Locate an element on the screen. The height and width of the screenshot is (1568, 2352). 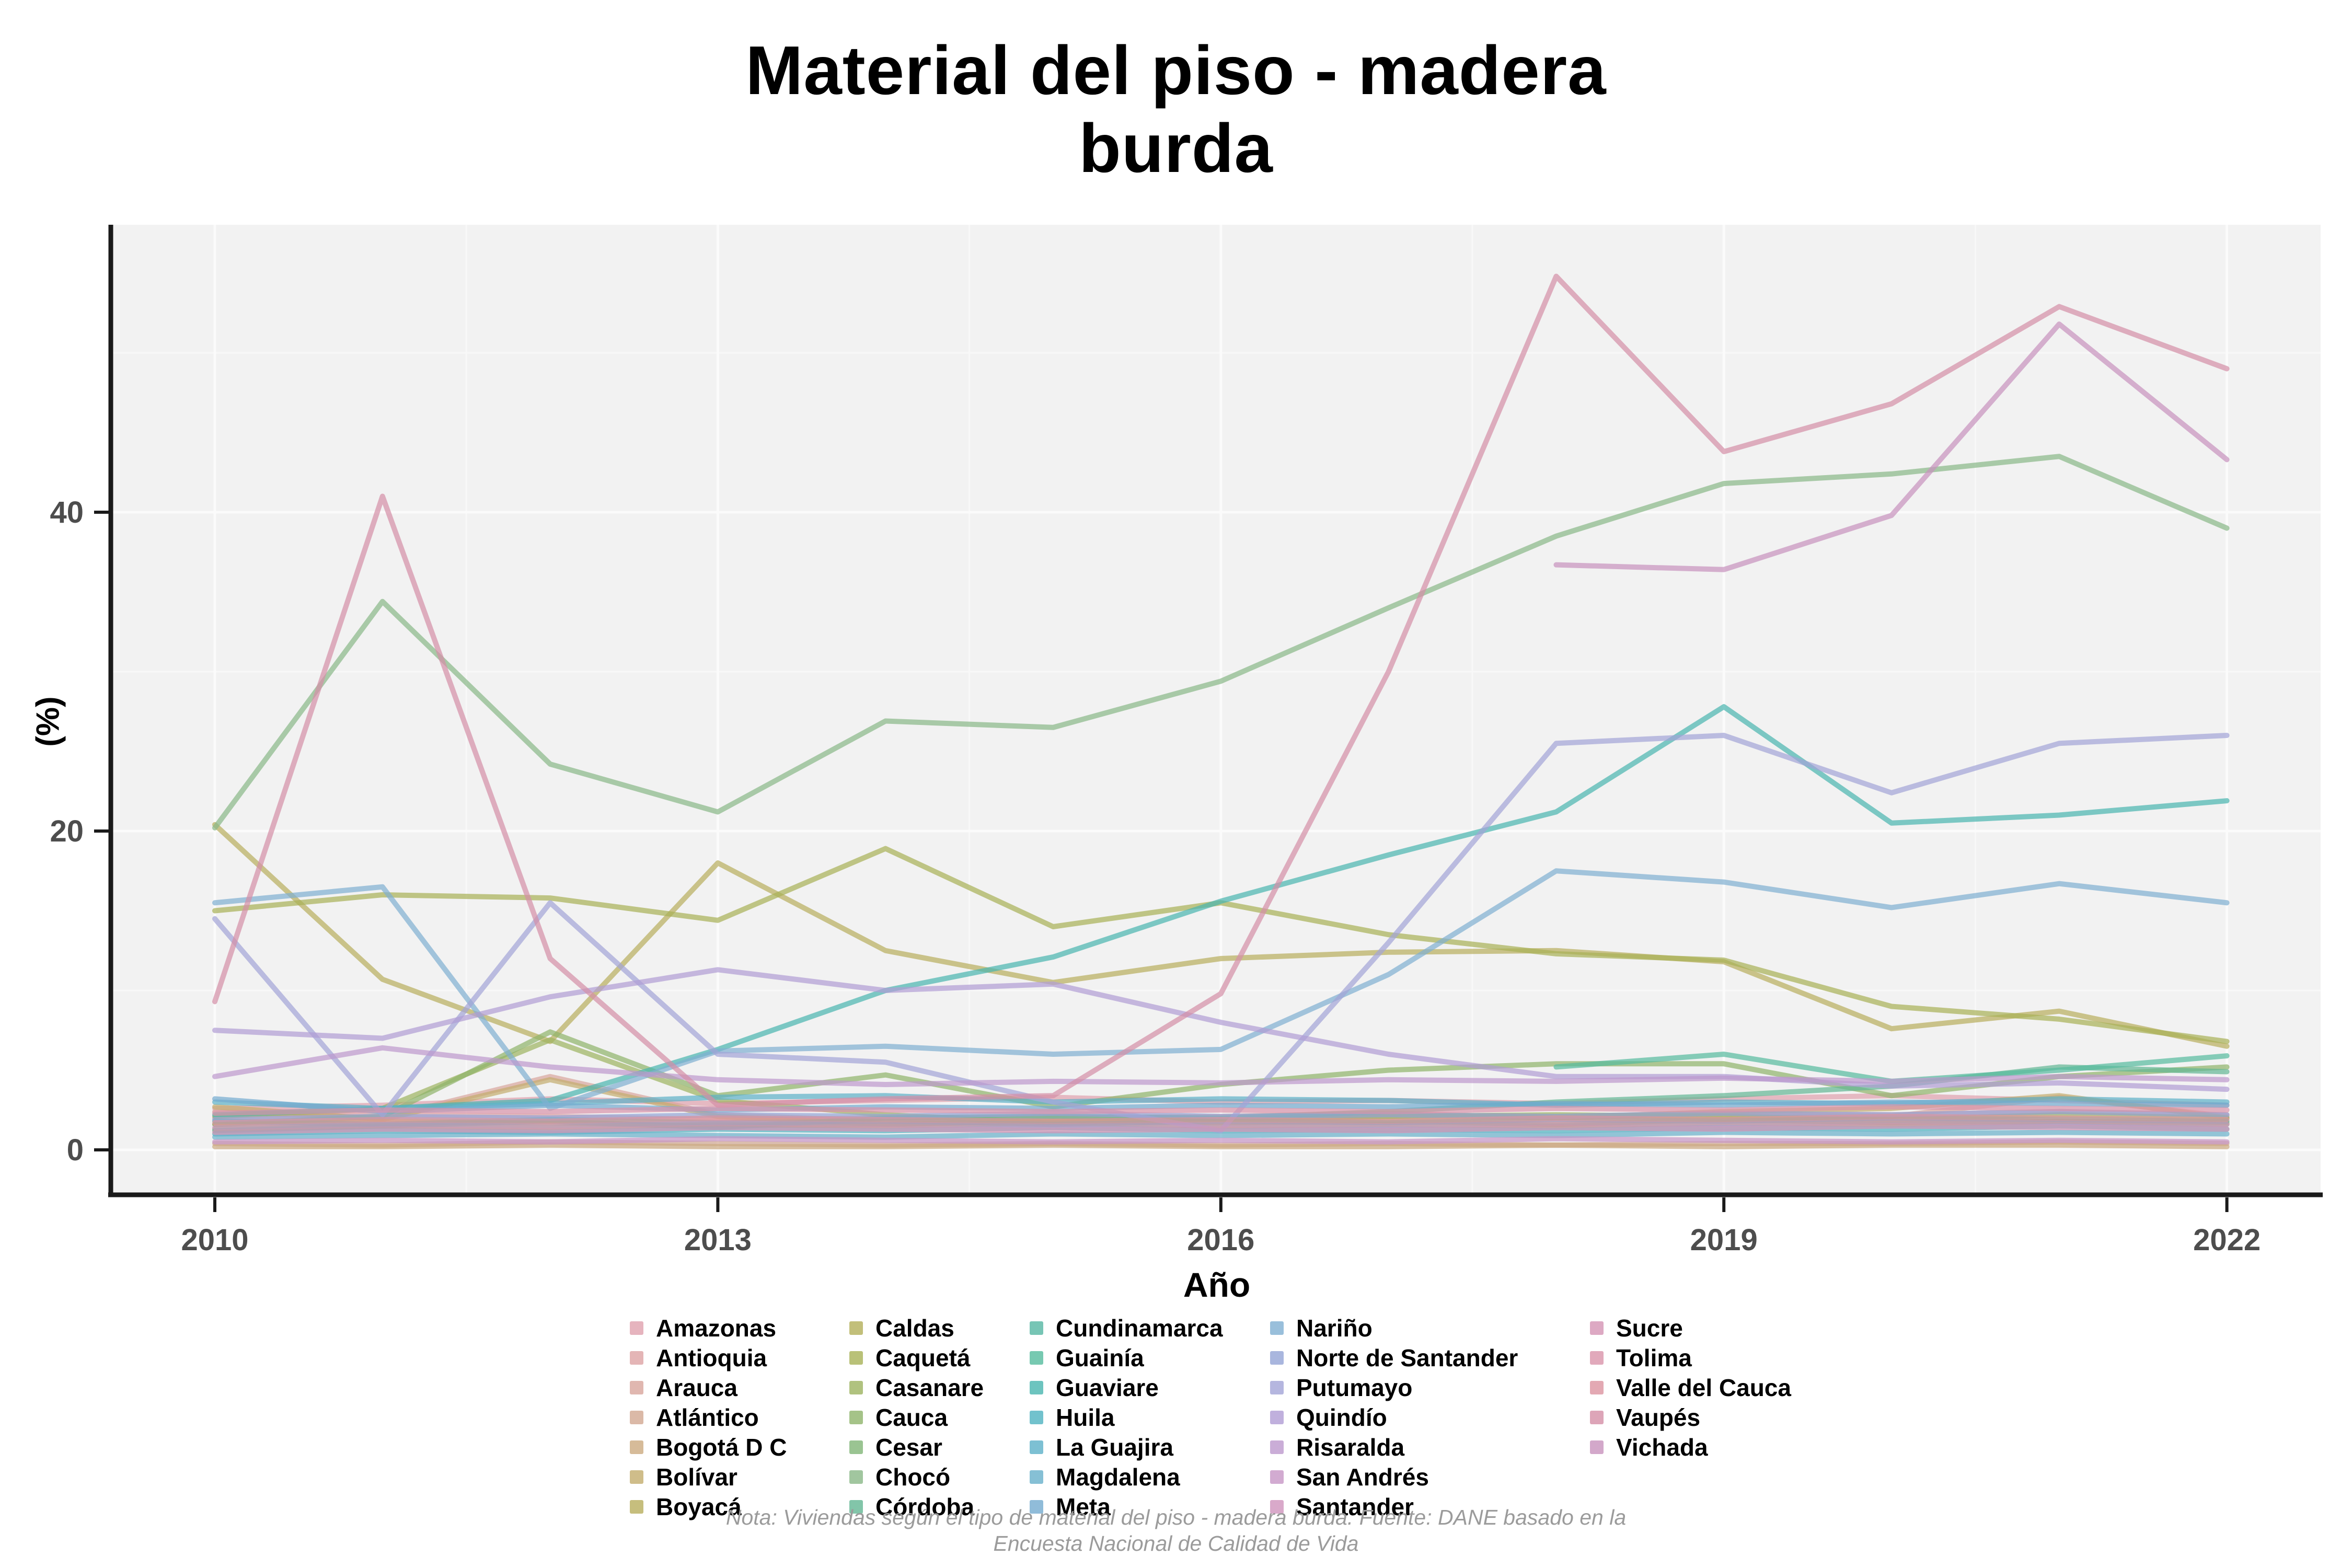
legend-label: Norte de Santander is located at coordinates (1407, 1357).